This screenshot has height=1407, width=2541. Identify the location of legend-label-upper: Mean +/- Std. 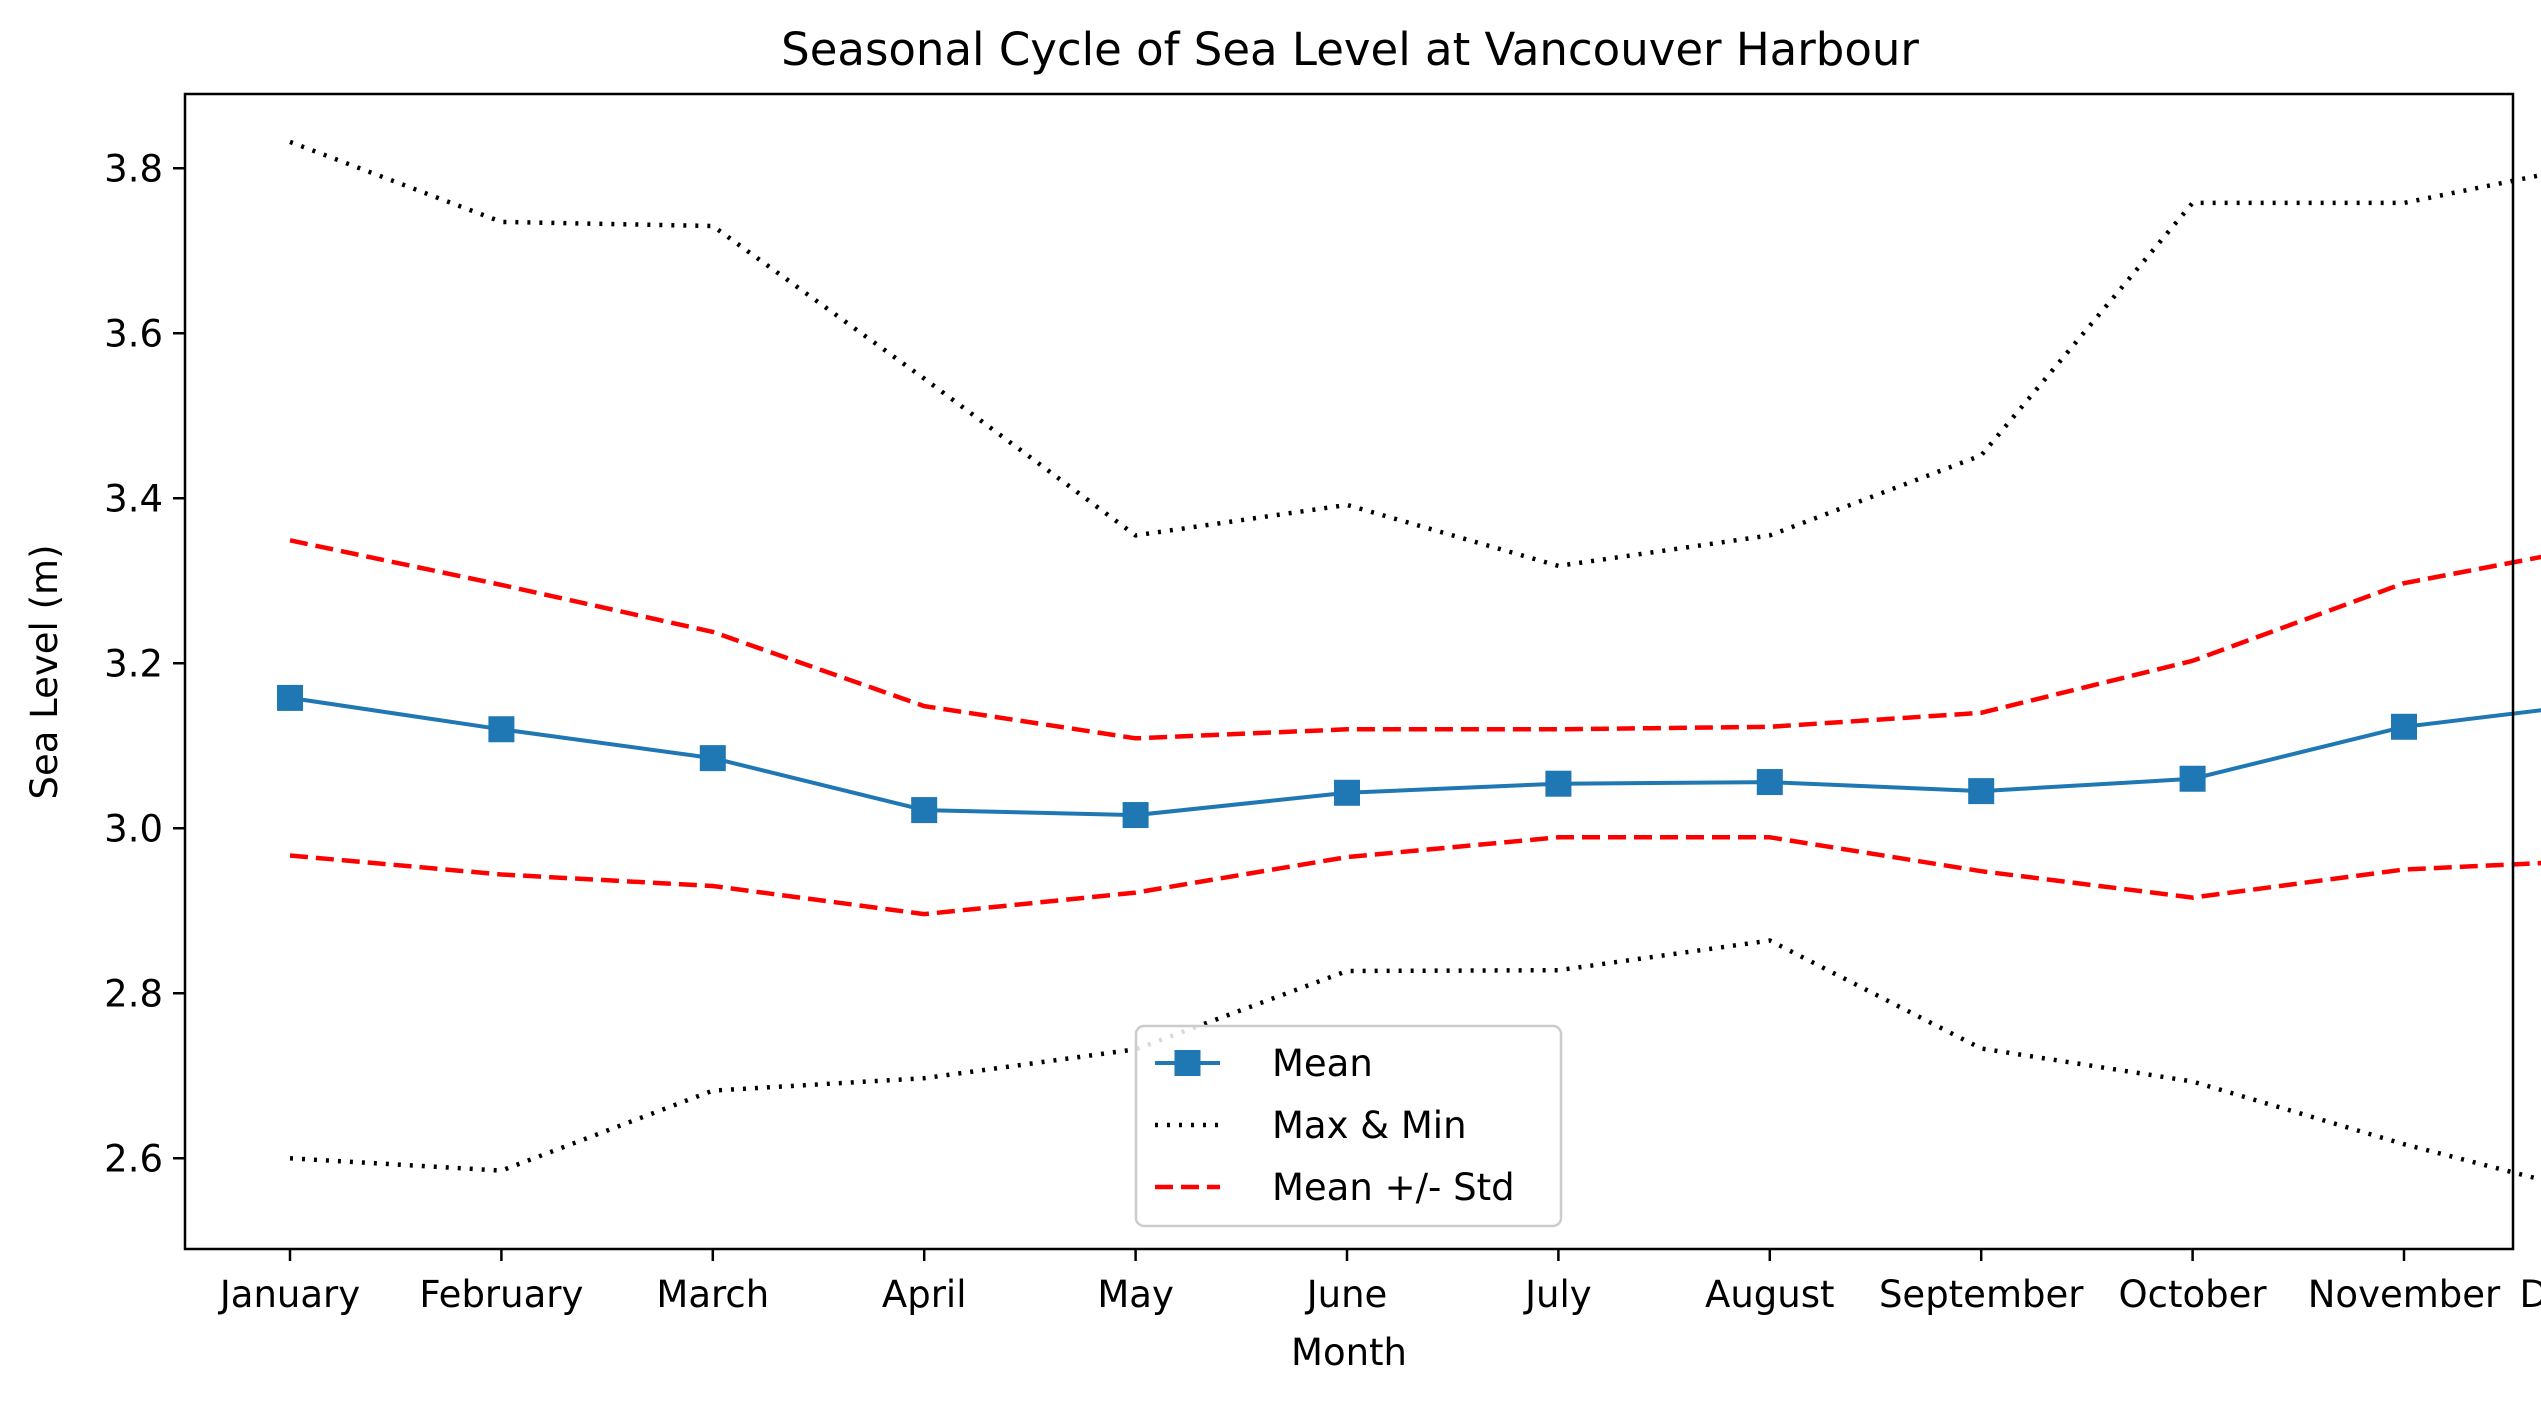
(1393, 1187).